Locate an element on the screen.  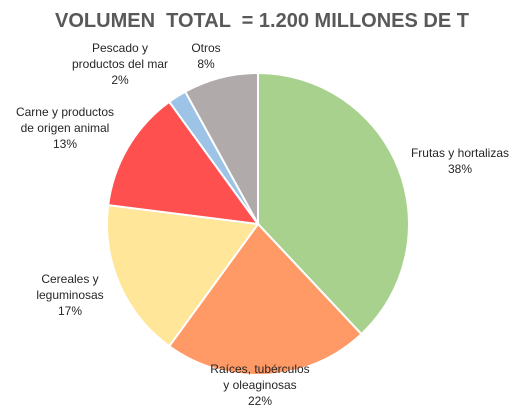
chart-title-text: VOLUMEN TOTAL = 1.200 MILLONES DE T is located at coordinates (262, 21).